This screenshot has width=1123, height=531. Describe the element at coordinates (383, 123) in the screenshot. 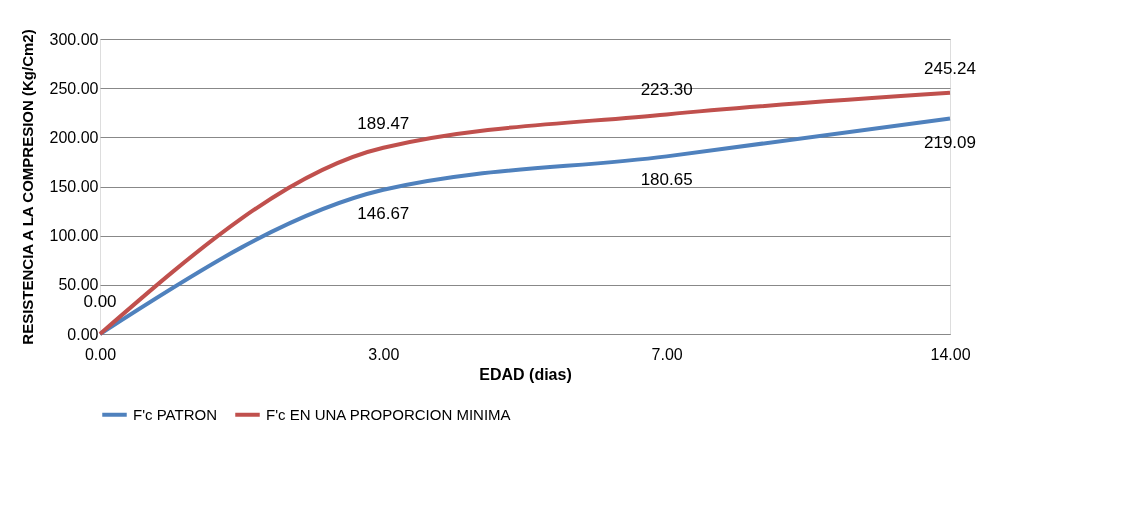

I see `data-label: 189.47` at that location.